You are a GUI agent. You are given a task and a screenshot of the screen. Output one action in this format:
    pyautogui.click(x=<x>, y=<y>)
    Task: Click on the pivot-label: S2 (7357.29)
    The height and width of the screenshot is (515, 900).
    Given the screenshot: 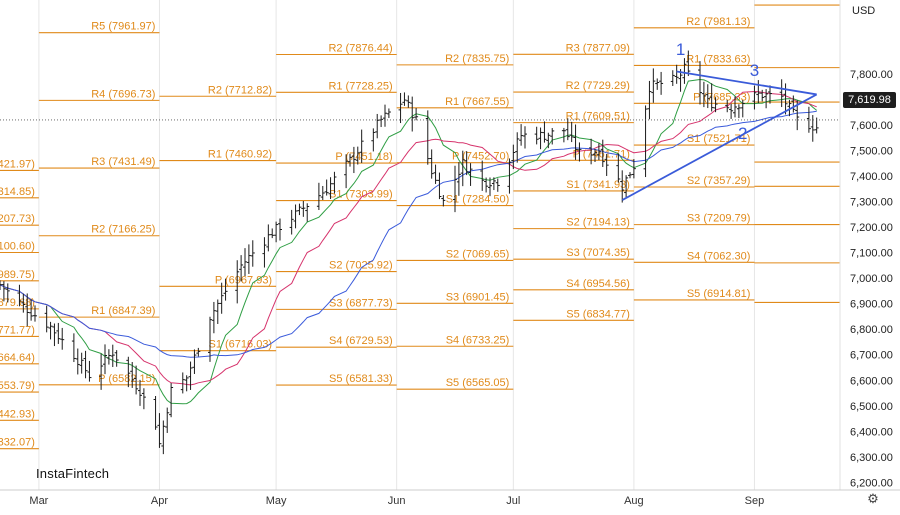 What is the action you would take?
    pyautogui.click(x=719, y=181)
    